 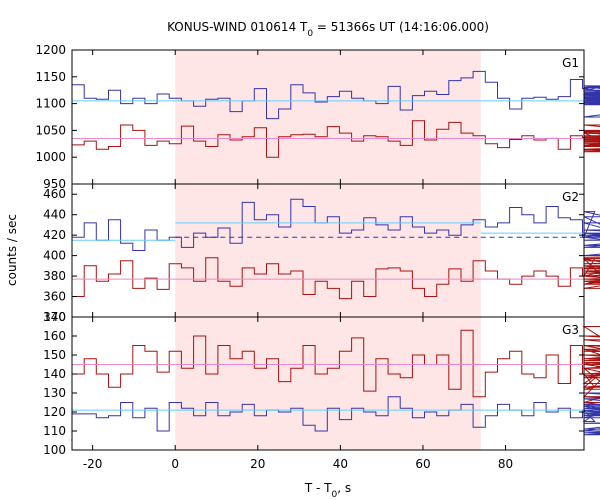 What do you see at coordinates (54, 412) in the screenshot?
I see `y-tick-label: 120` at bounding box center [54, 412].